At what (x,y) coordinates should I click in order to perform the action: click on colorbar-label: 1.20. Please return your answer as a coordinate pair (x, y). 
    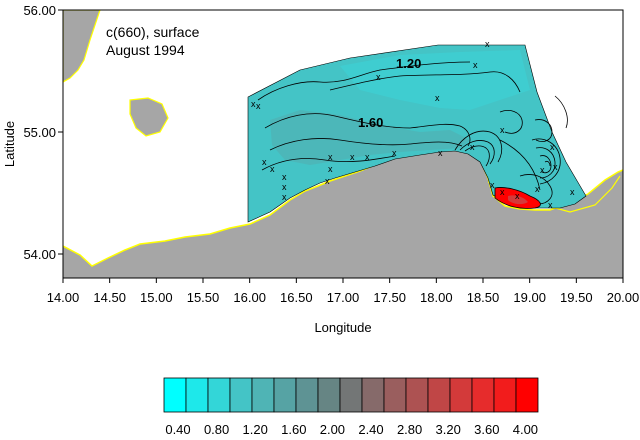
    Looking at the image, I should click on (255, 429).